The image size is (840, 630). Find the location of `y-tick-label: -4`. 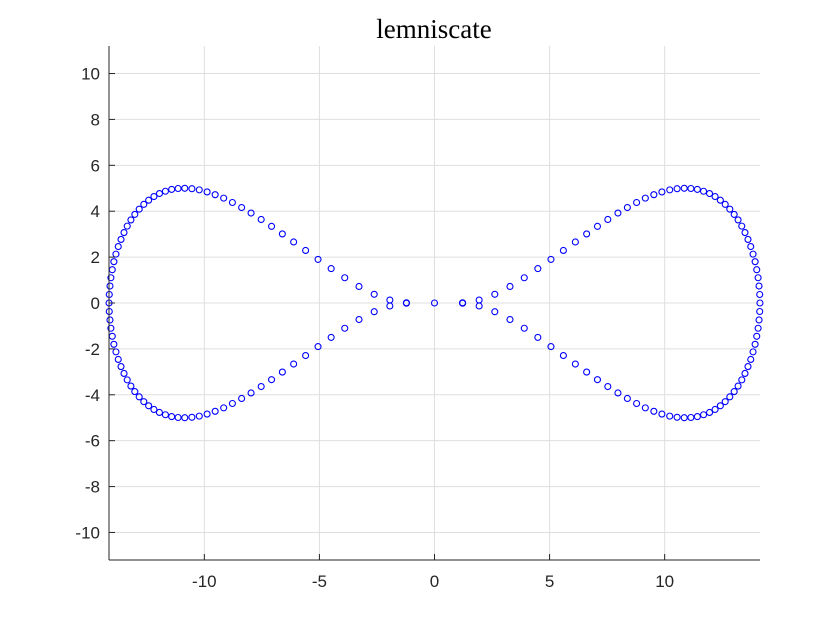

y-tick-label: -4 is located at coordinates (92, 395).